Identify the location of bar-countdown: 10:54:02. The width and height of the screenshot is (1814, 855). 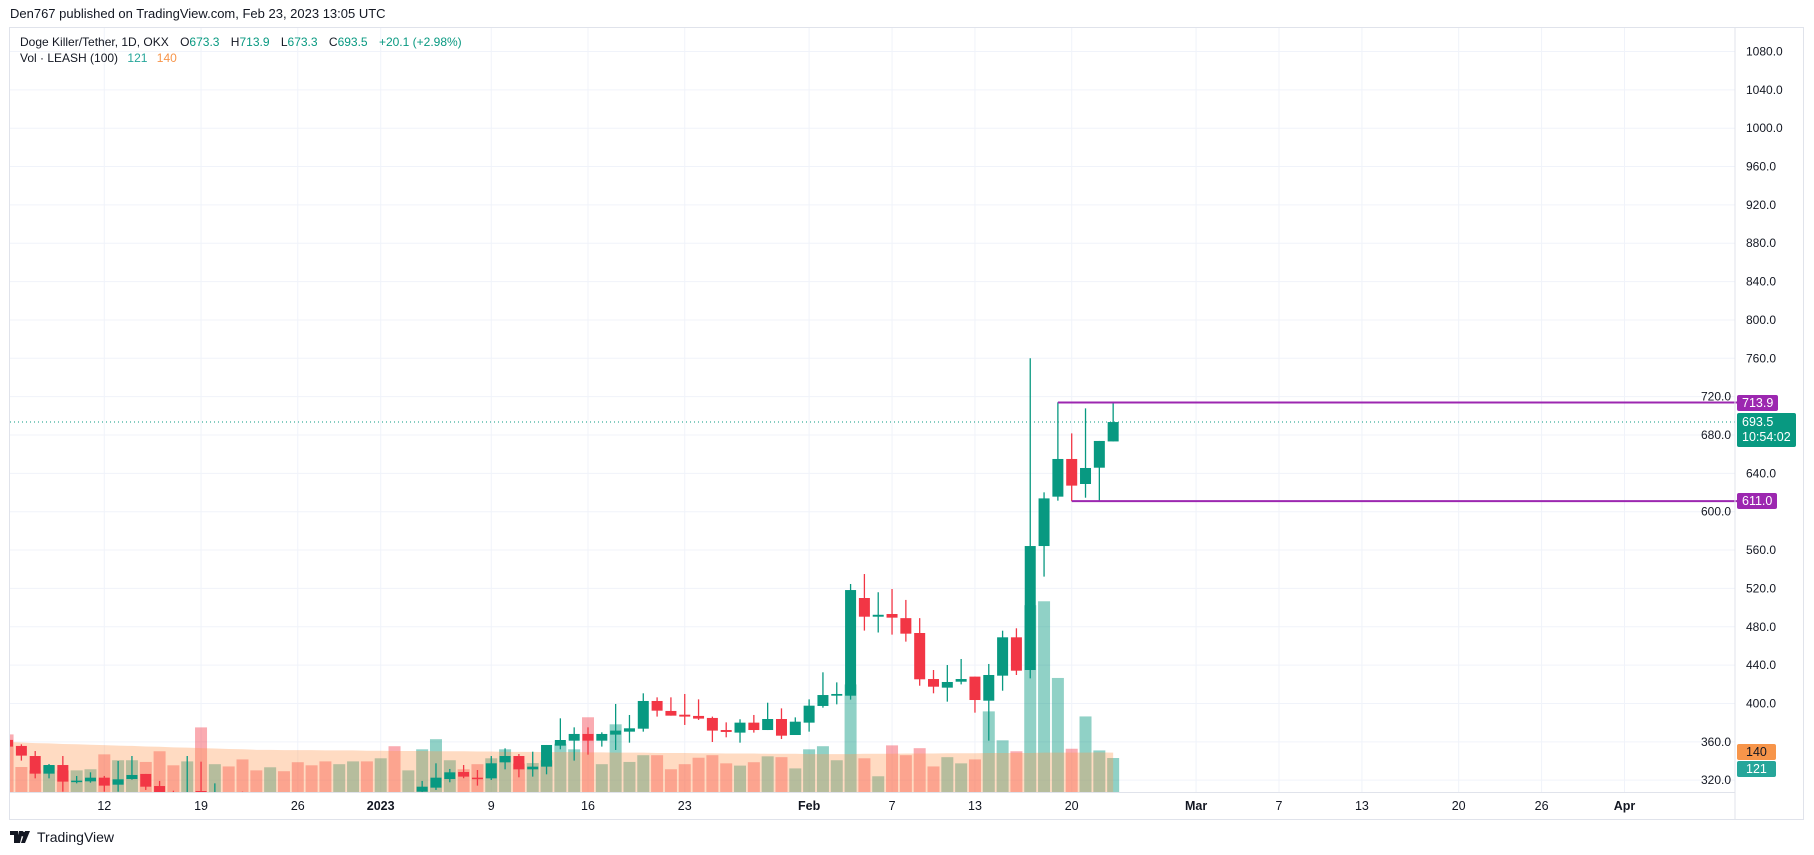
(1766, 437).